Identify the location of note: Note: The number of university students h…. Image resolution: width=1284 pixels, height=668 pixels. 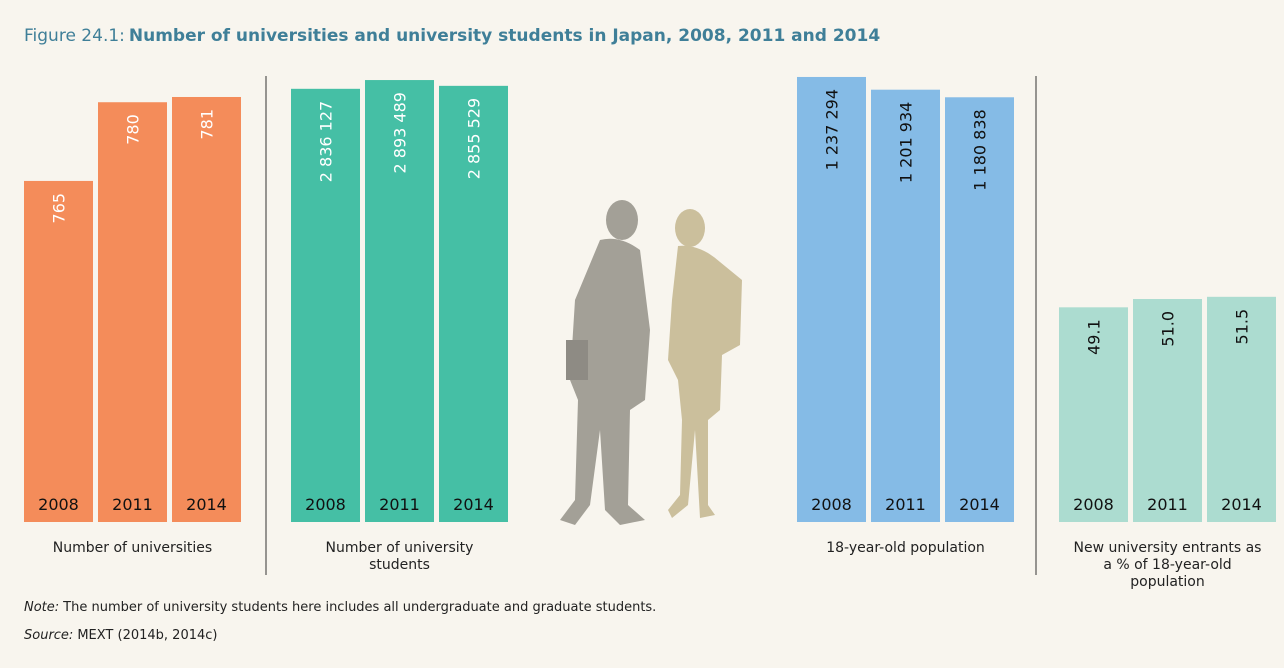
(340, 607).